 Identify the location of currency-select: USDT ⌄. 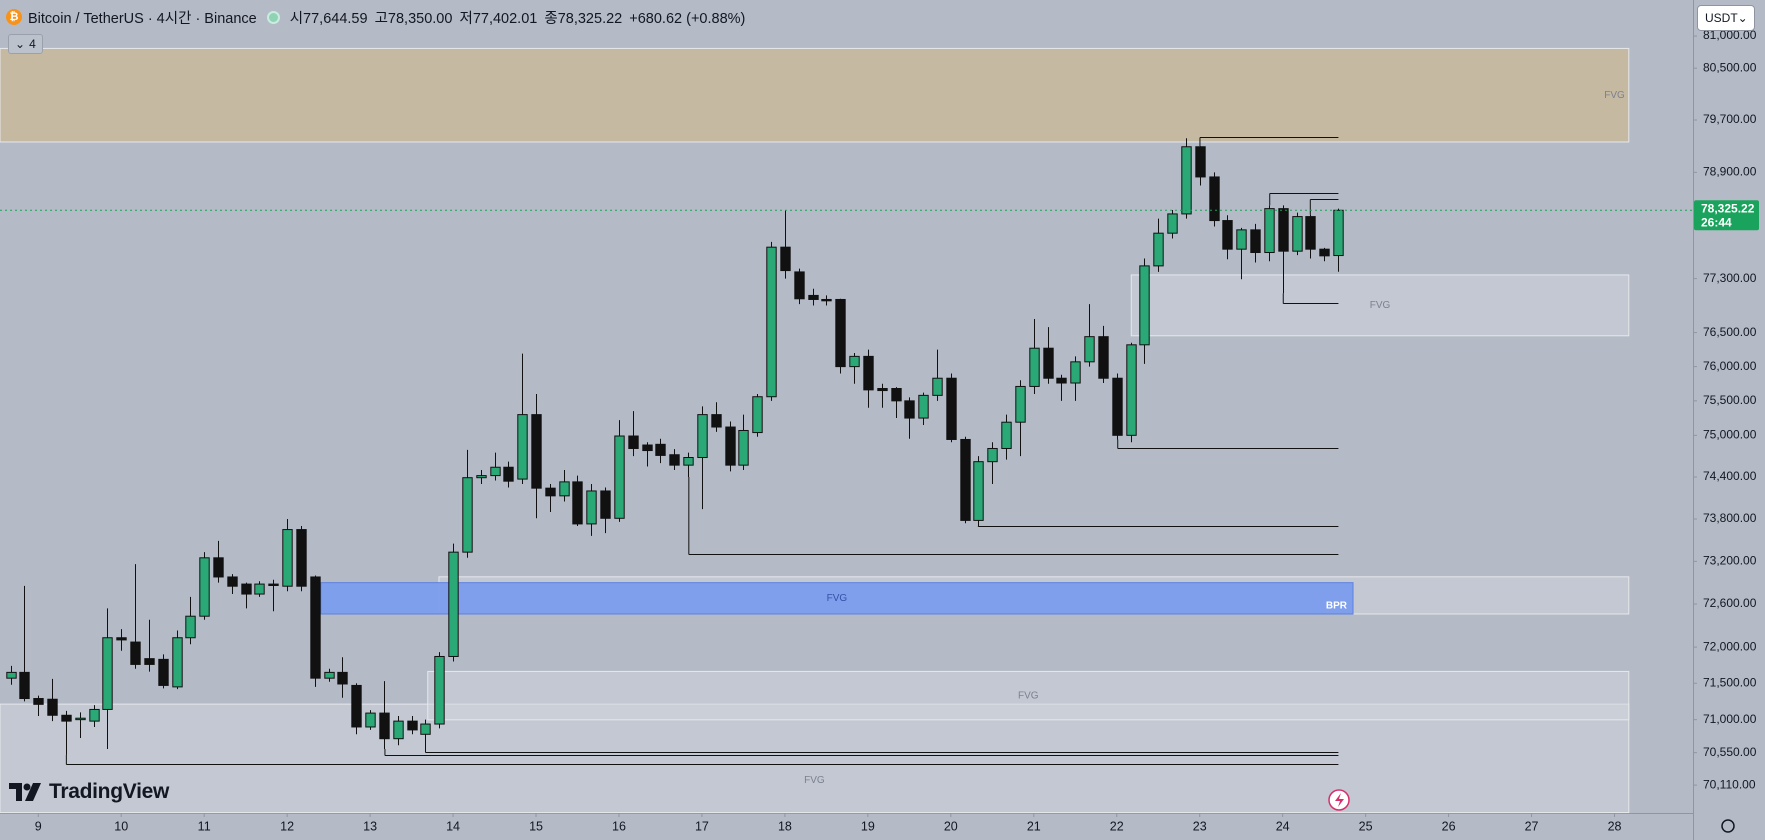
(1726, 18).